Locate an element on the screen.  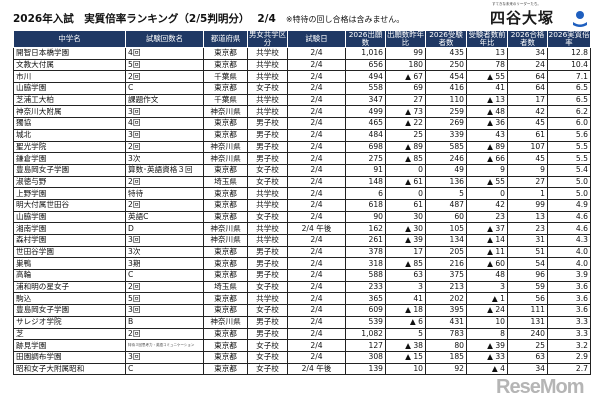
table-row: 豊島岡女子学園 算数･英語資格３回 東京都 女子校 2/4 91 0 49 9 9 5.4 is located at coordinates (302, 170).